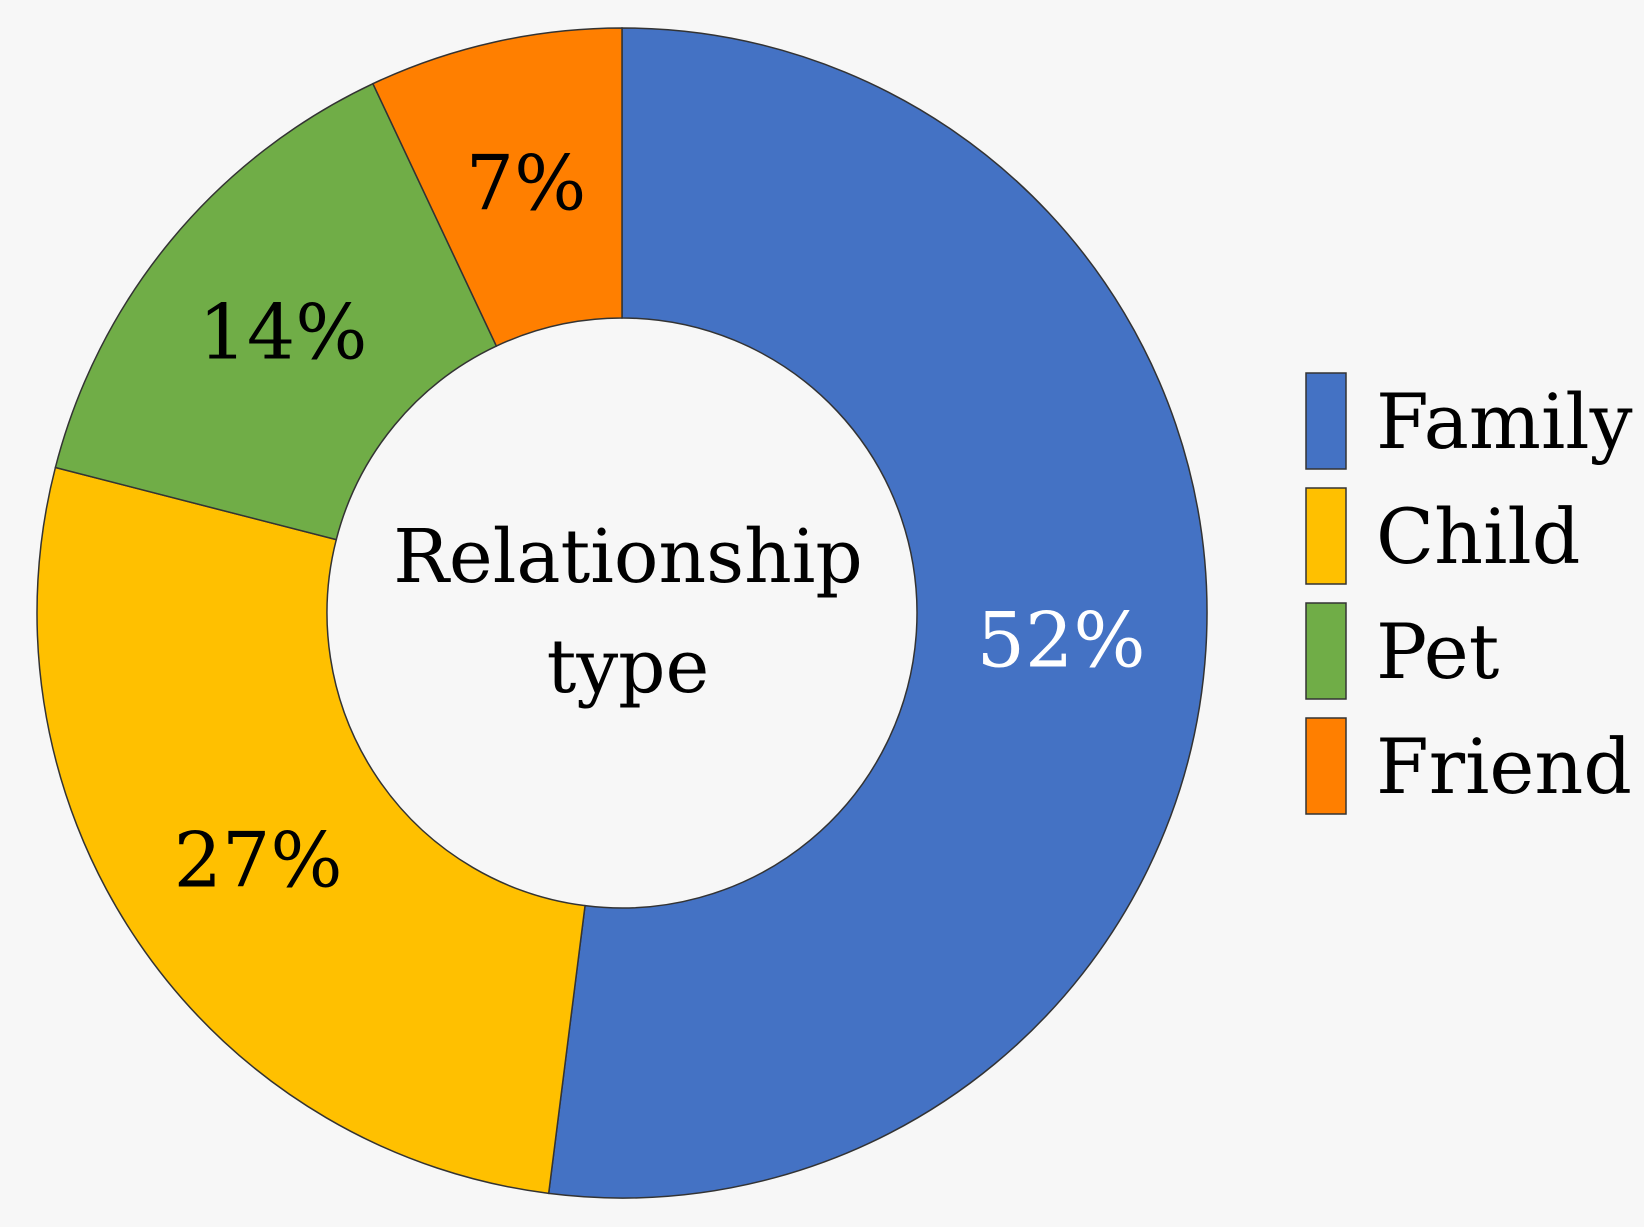  What do you see at coordinates (628, 667) in the screenshot?
I see `center-label-line-2: type` at bounding box center [628, 667].